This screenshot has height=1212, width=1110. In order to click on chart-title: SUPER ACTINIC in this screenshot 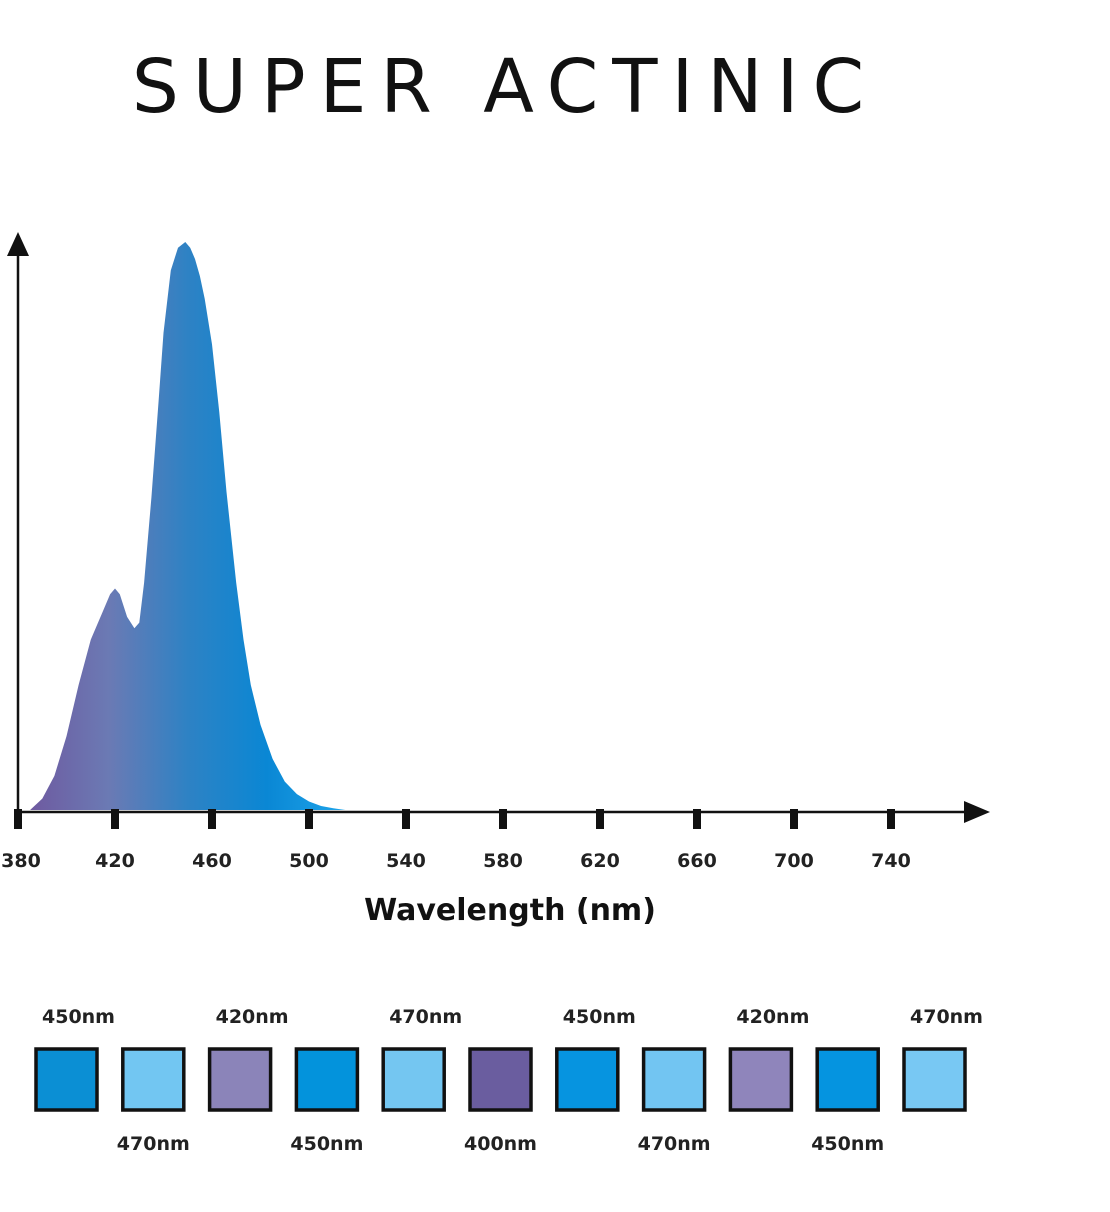, I will do `click(505, 87)`.